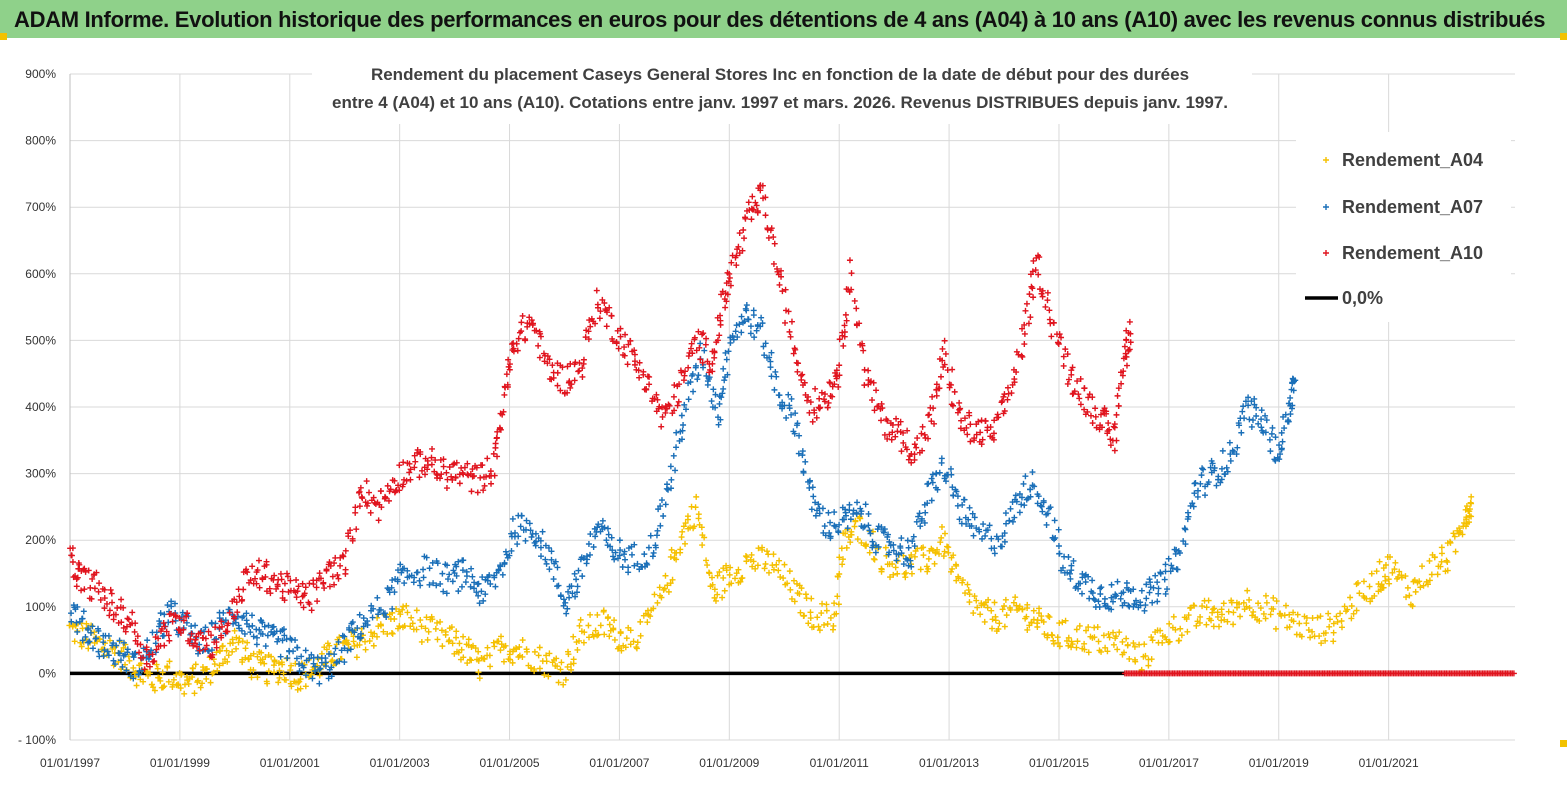 The height and width of the screenshot is (790, 1567). What do you see at coordinates (510, 763) in the screenshot?
I see `x-tick-label: 01/01/2005` at bounding box center [510, 763].